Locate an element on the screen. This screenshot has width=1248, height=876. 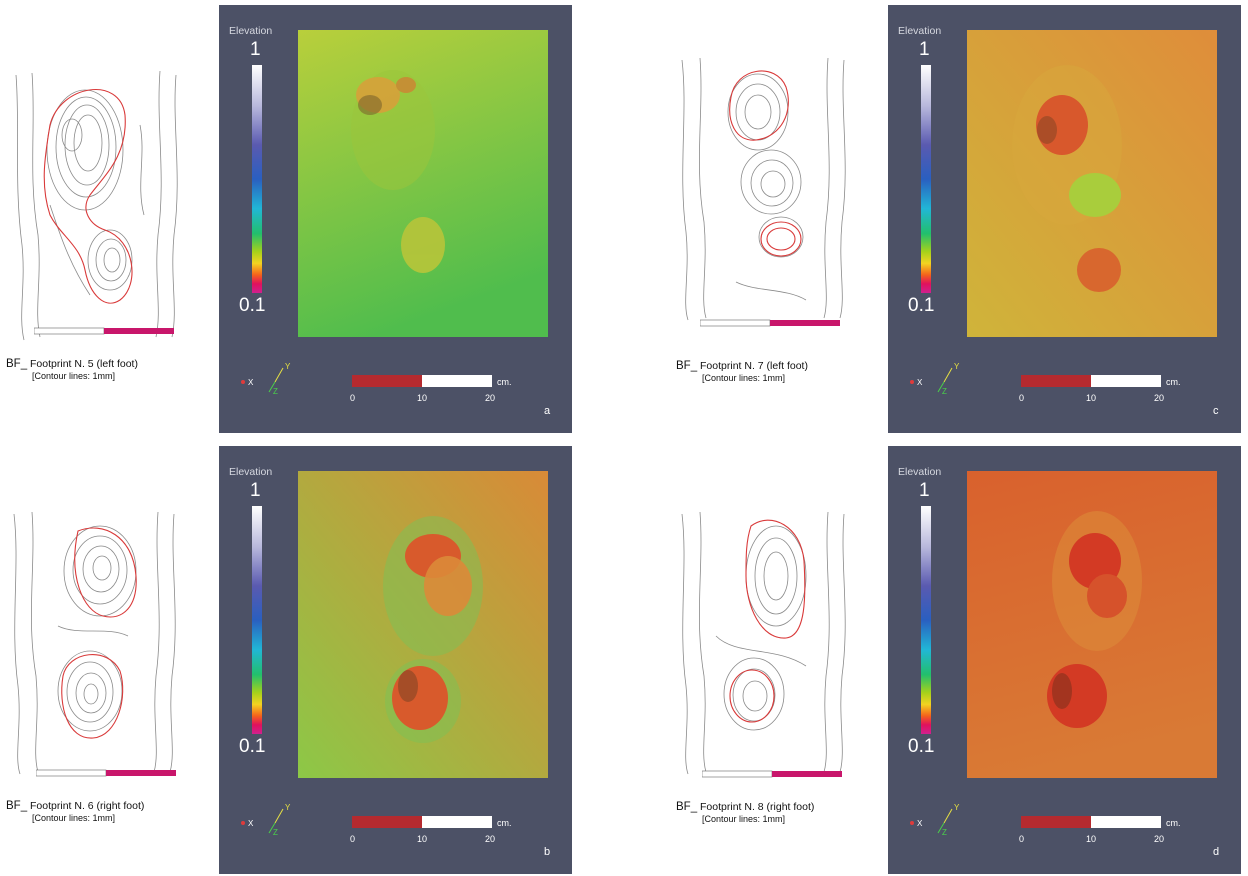
caption-title: BF_ Footprint N. 6 (right foot) is located at coordinates (75, 806).